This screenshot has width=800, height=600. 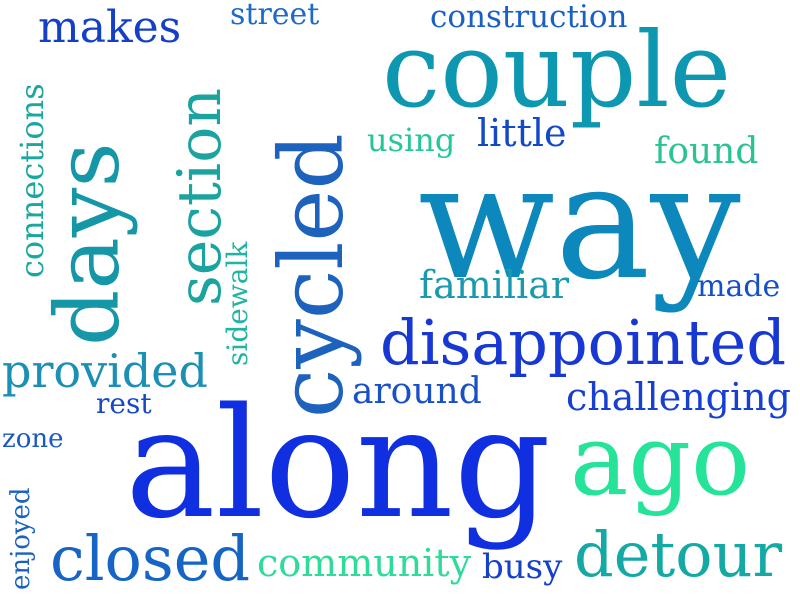 What do you see at coordinates (529, 17) in the screenshot?
I see `word-construction: construction` at bounding box center [529, 17].